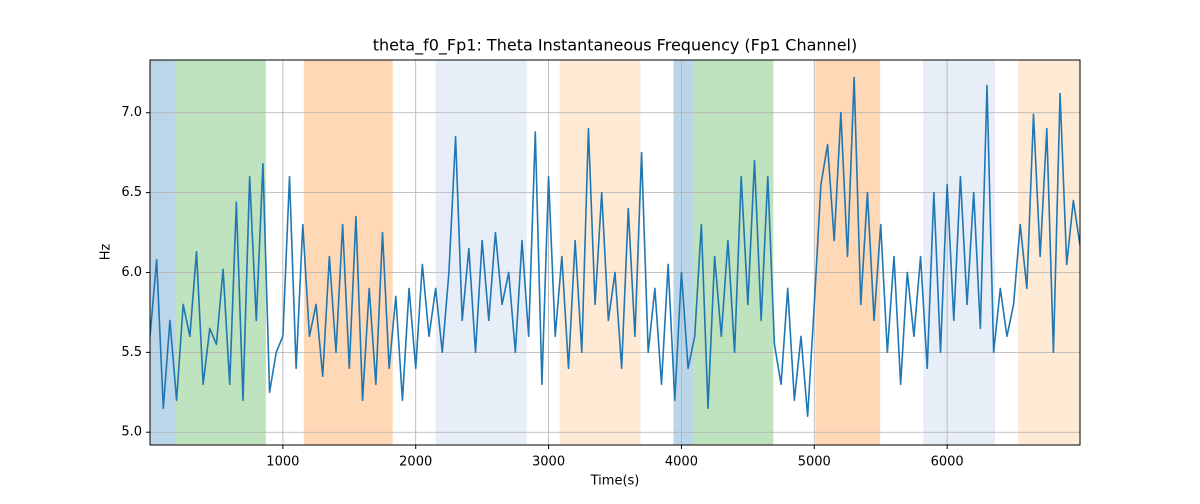 The image size is (1200, 504). What do you see at coordinates (131, 112) in the screenshot?
I see `y-tick-label: 7.0` at bounding box center [131, 112].